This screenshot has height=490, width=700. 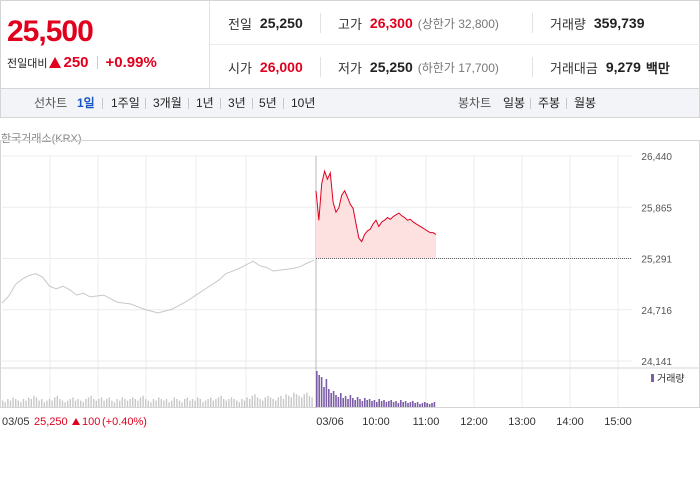 What do you see at coordinates (350, 103) in the screenshot?
I see `chart-toolbar: 선차트 1일 1주일 3개월 1년 3년 5년 10년 봉차트 일봉 주봉 월봉` at bounding box center [350, 103].